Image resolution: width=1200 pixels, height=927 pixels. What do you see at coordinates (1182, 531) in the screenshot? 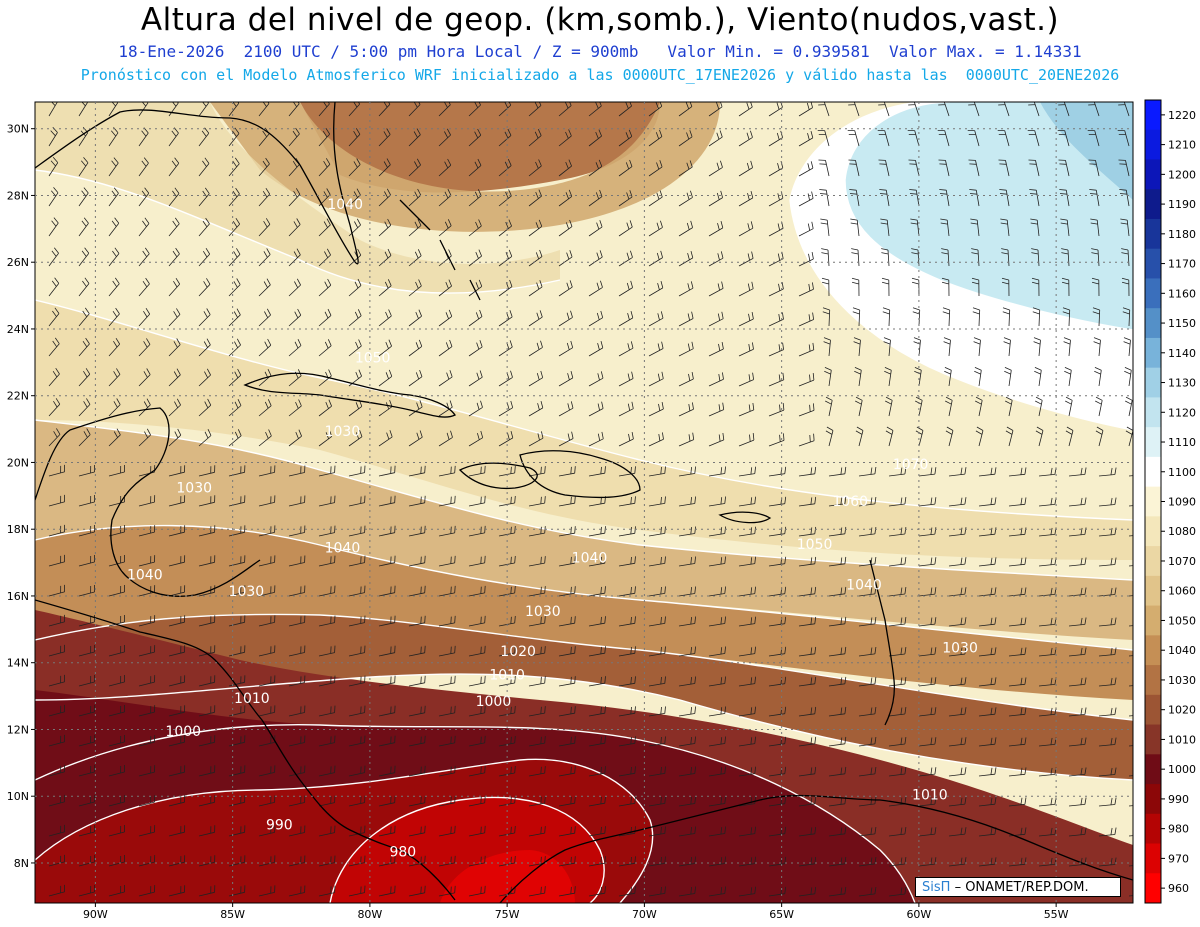
I see `colorbar-label: 1080` at bounding box center [1182, 531].